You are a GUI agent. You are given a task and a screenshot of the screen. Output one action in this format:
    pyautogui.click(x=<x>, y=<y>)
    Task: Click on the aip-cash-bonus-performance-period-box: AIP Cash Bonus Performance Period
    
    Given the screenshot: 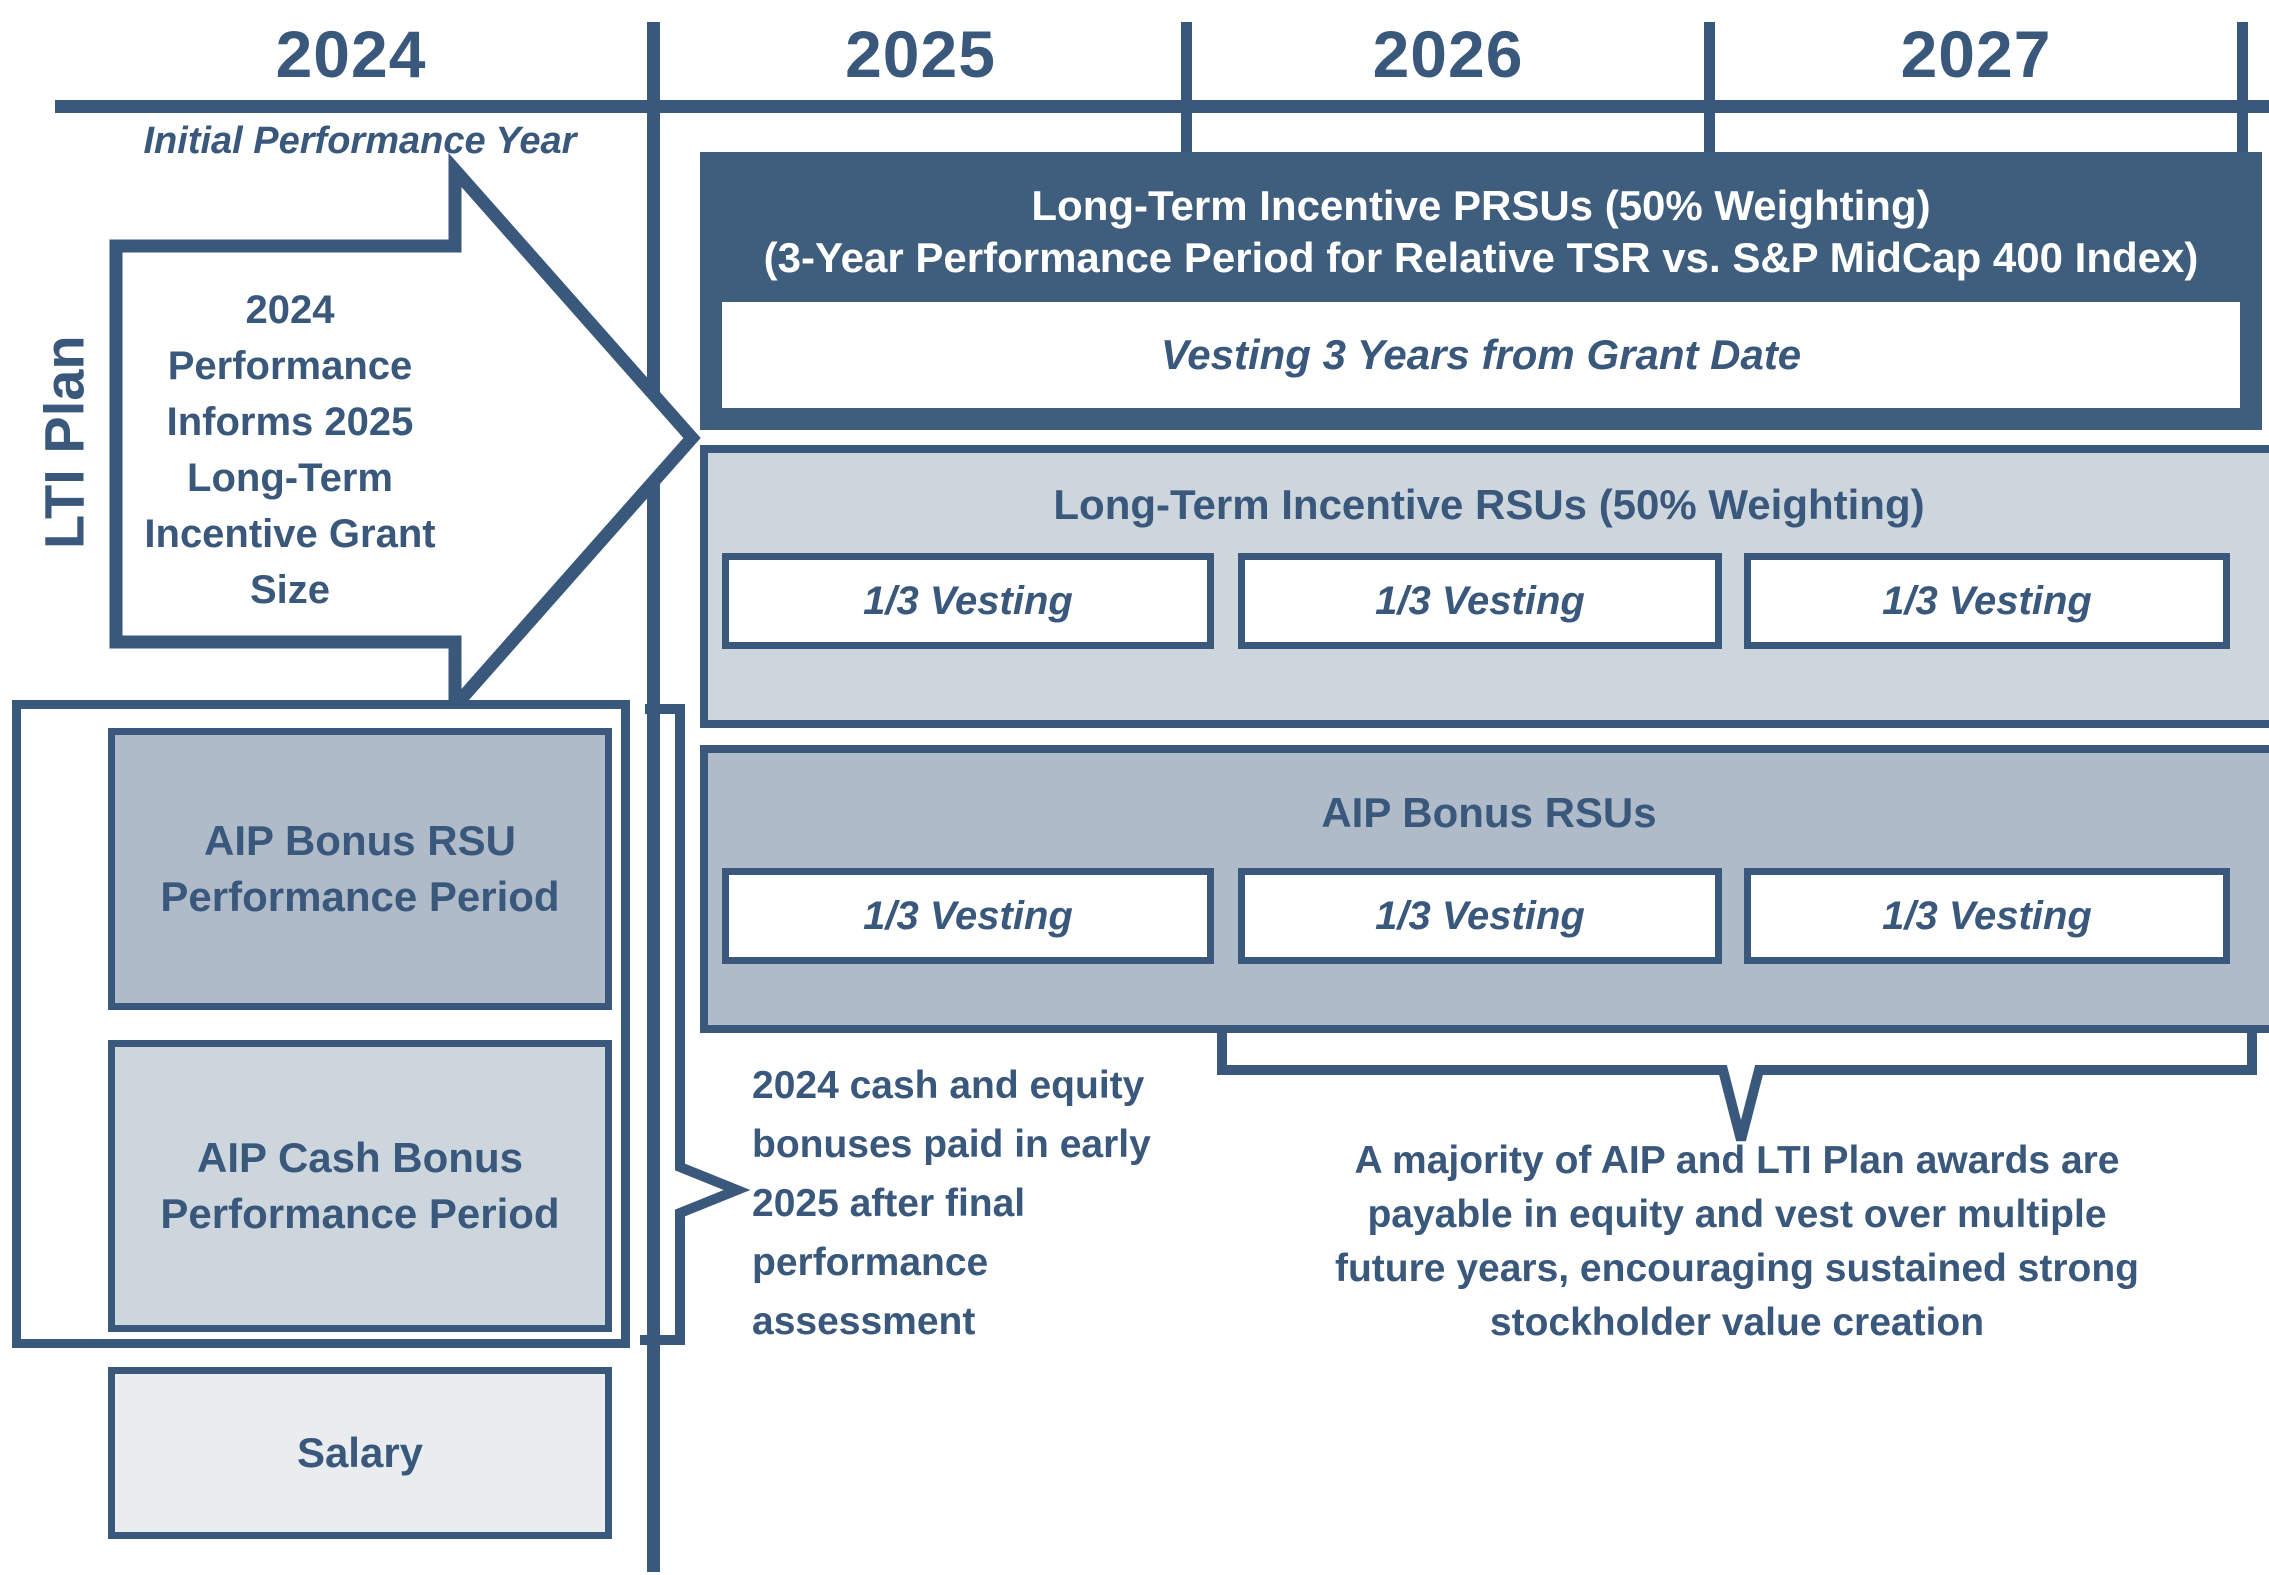 What is the action you would take?
    pyautogui.click(x=360, y=1186)
    